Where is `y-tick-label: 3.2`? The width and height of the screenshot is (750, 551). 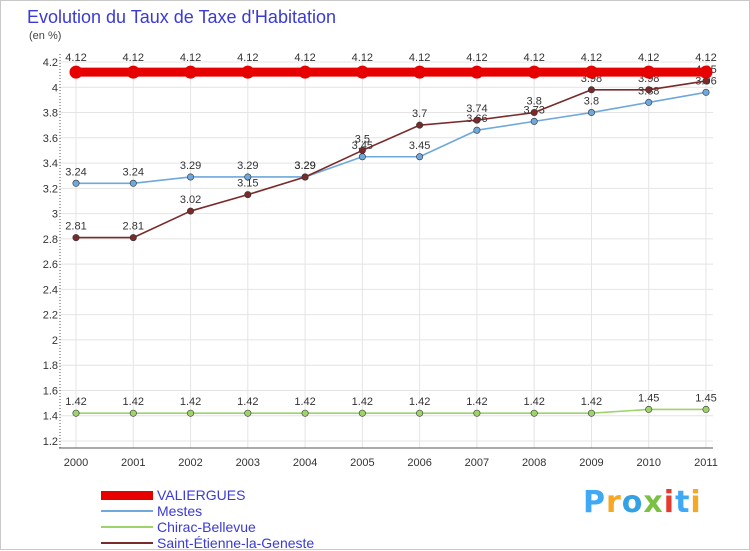
y-tick-label: 3.2 is located at coordinates (50, 189).